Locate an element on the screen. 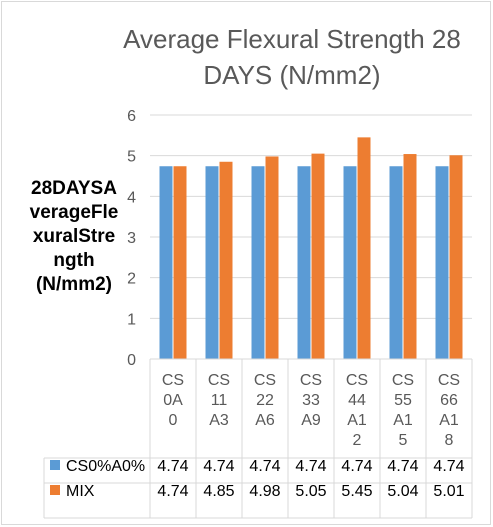 The image size is (493, 527). y-tick-label: 6 is located at coordinates (131, 116).